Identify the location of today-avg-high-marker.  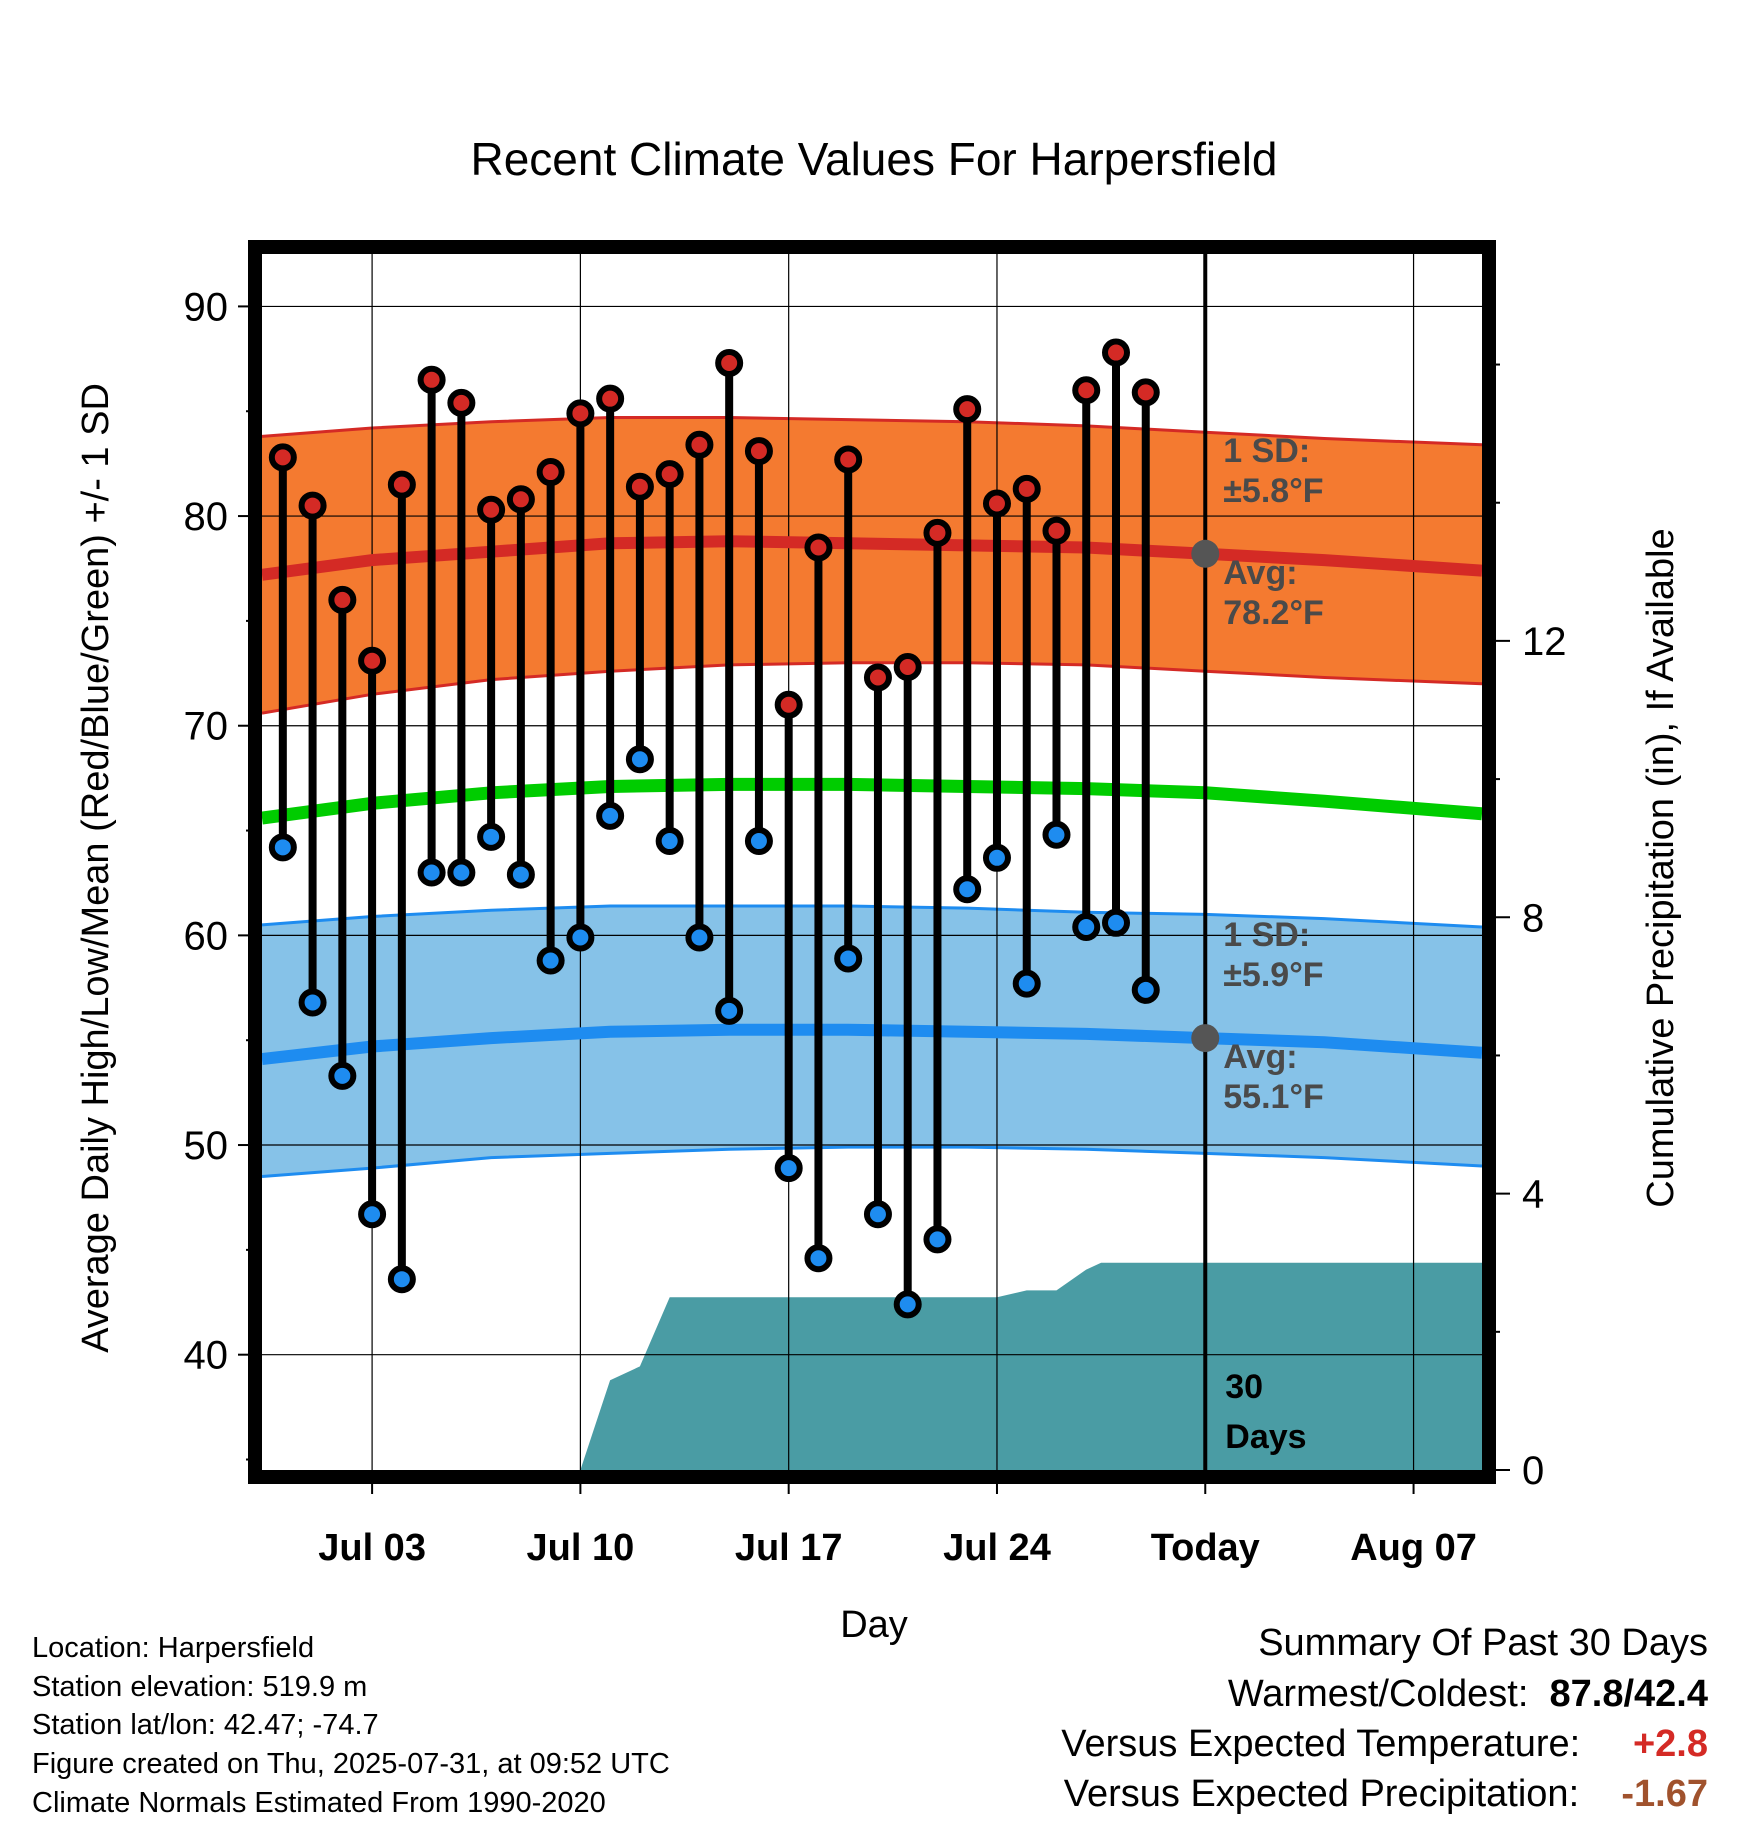
(1205, 553).